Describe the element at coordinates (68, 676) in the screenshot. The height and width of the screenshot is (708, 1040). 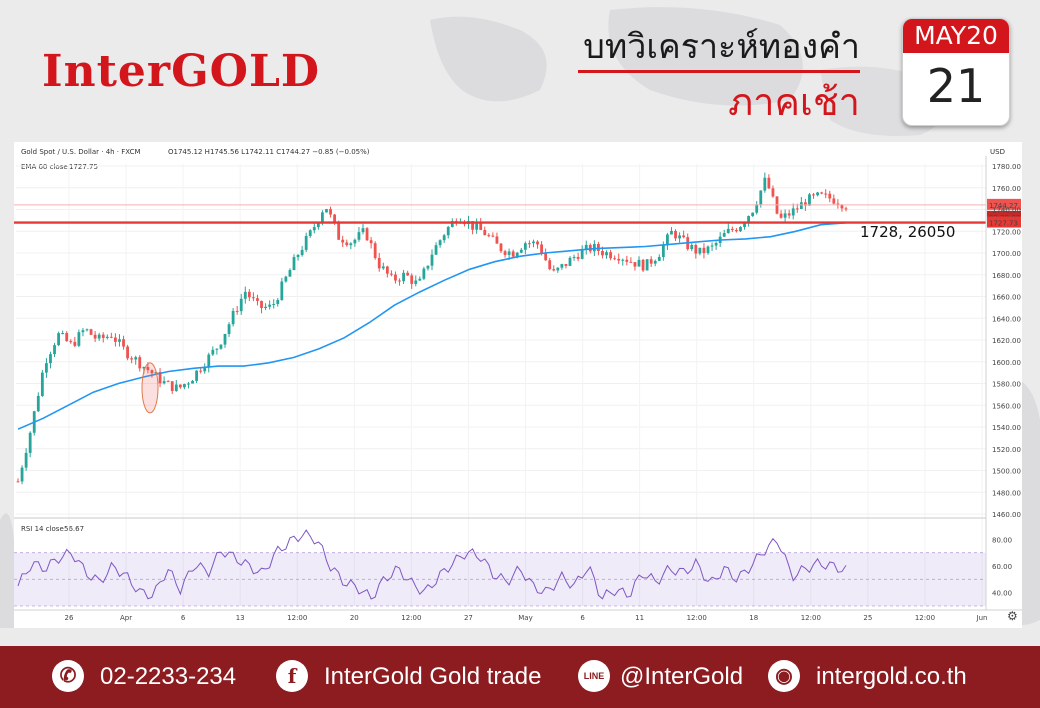
I see `phone-icon: ✆` at that location.